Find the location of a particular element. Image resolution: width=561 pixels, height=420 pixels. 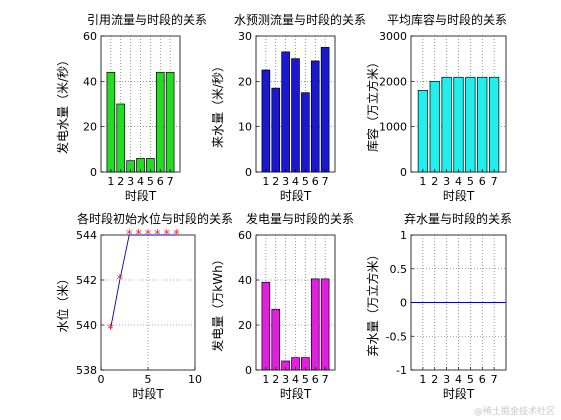

y-tick-label: 10 is located at coordinates (245, 127).